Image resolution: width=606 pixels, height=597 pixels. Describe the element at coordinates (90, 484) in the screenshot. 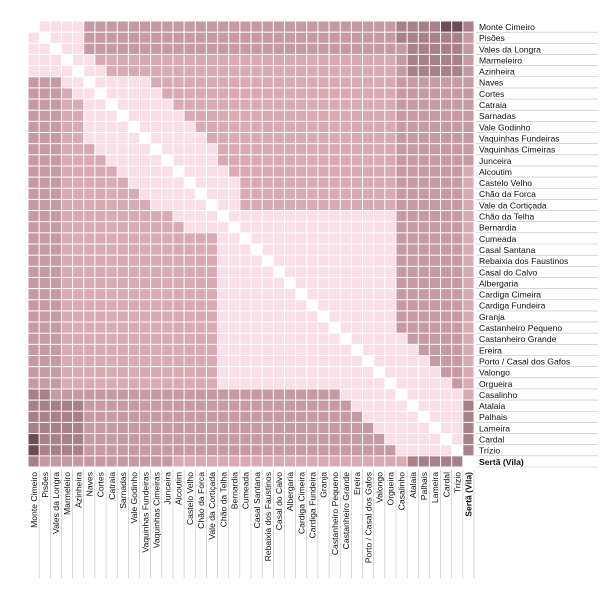

I see `column-label-naves: Naves` at that location.